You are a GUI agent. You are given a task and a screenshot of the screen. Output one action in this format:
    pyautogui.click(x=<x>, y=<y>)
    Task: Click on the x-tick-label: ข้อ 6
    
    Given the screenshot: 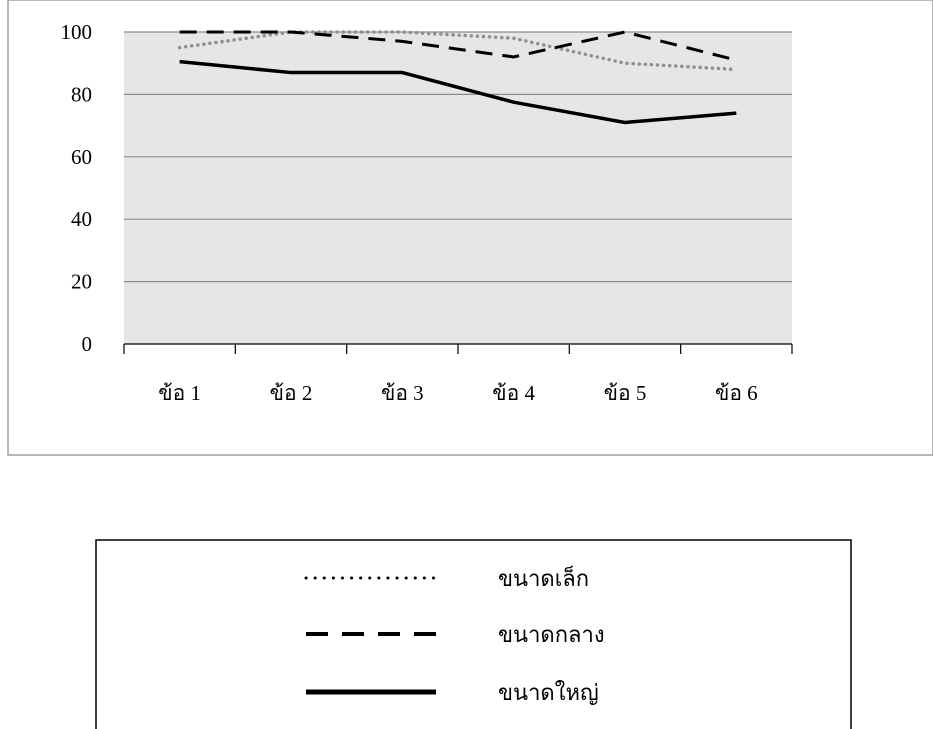 What is the action you would take?
    pyautogui.click(x=736, y=393)
    